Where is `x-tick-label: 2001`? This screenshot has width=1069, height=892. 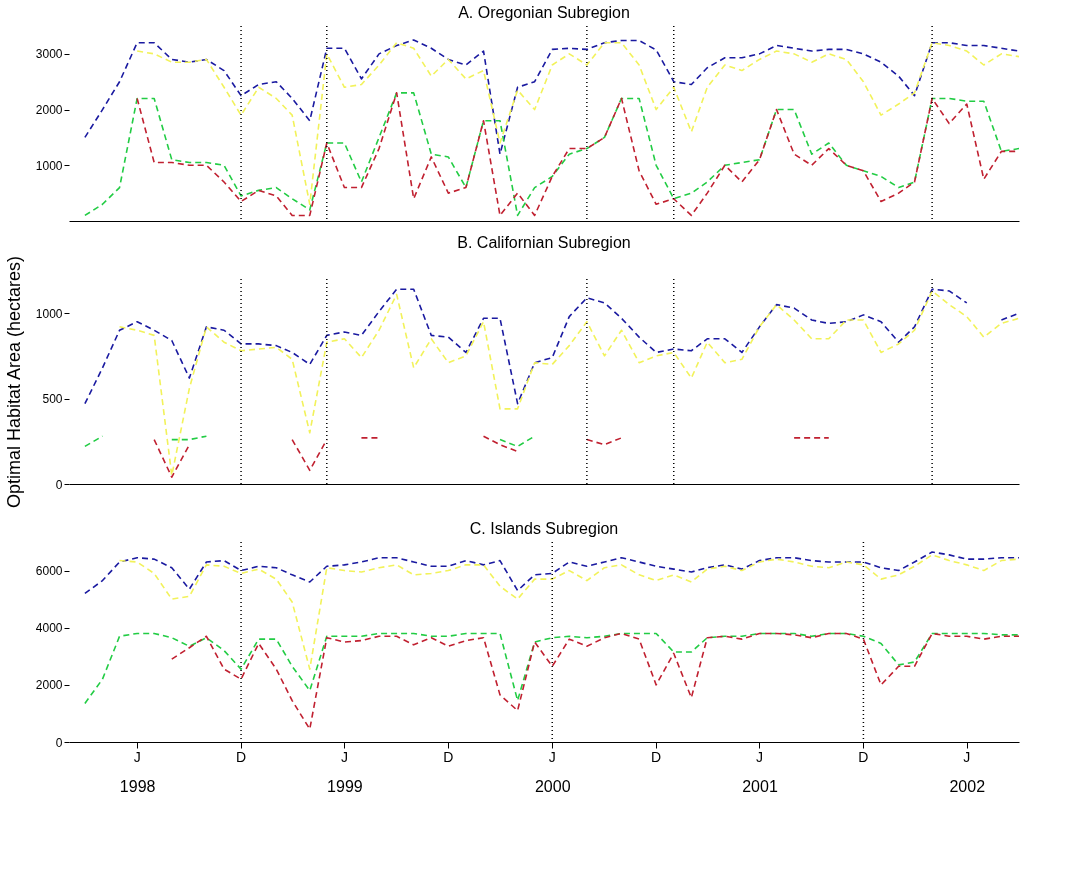
x-tick-label: 2001 is located at coordinates (760, 786).